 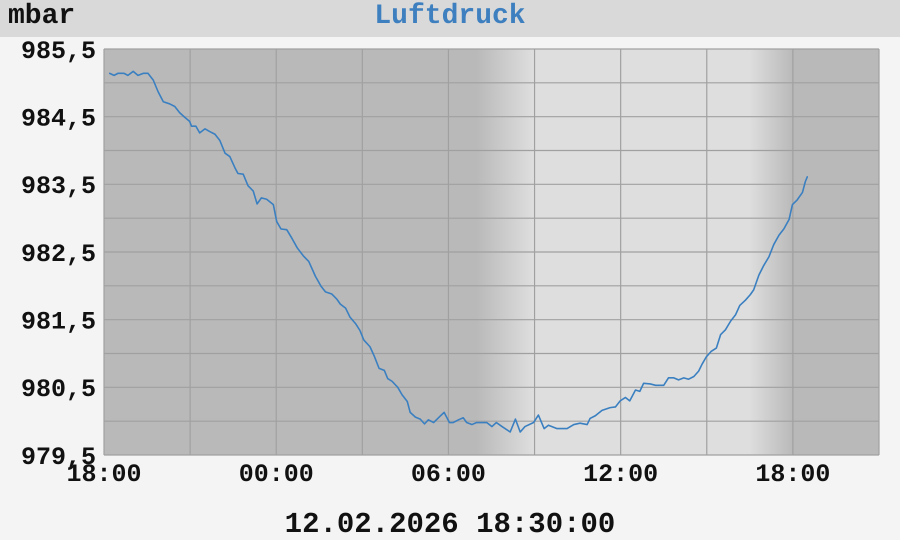 I want to click on text: 12.02.2026 18:30:00, so click(x=450, y=524).